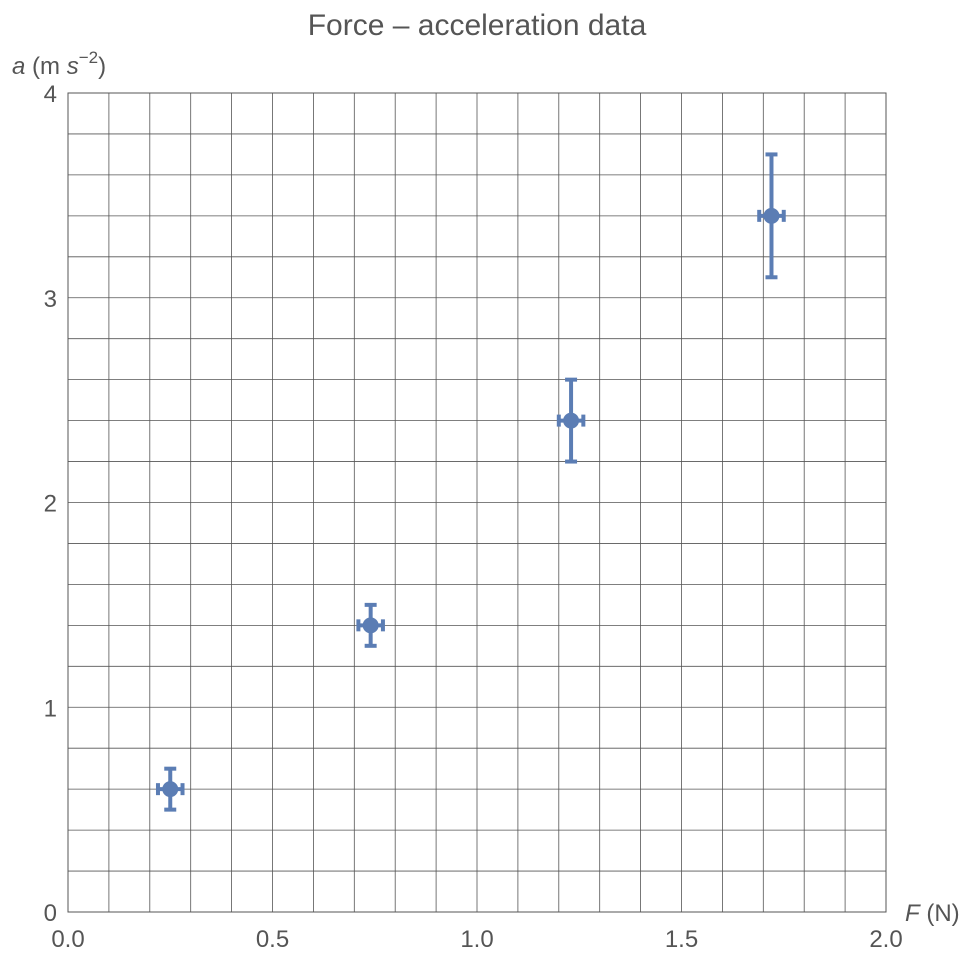 The width and height of the screenshot is (975, 955). What do you see at coordinates (50, 708) in the screenshot?
I see `y-tick-label: 1` at bounding box center [50, 708].